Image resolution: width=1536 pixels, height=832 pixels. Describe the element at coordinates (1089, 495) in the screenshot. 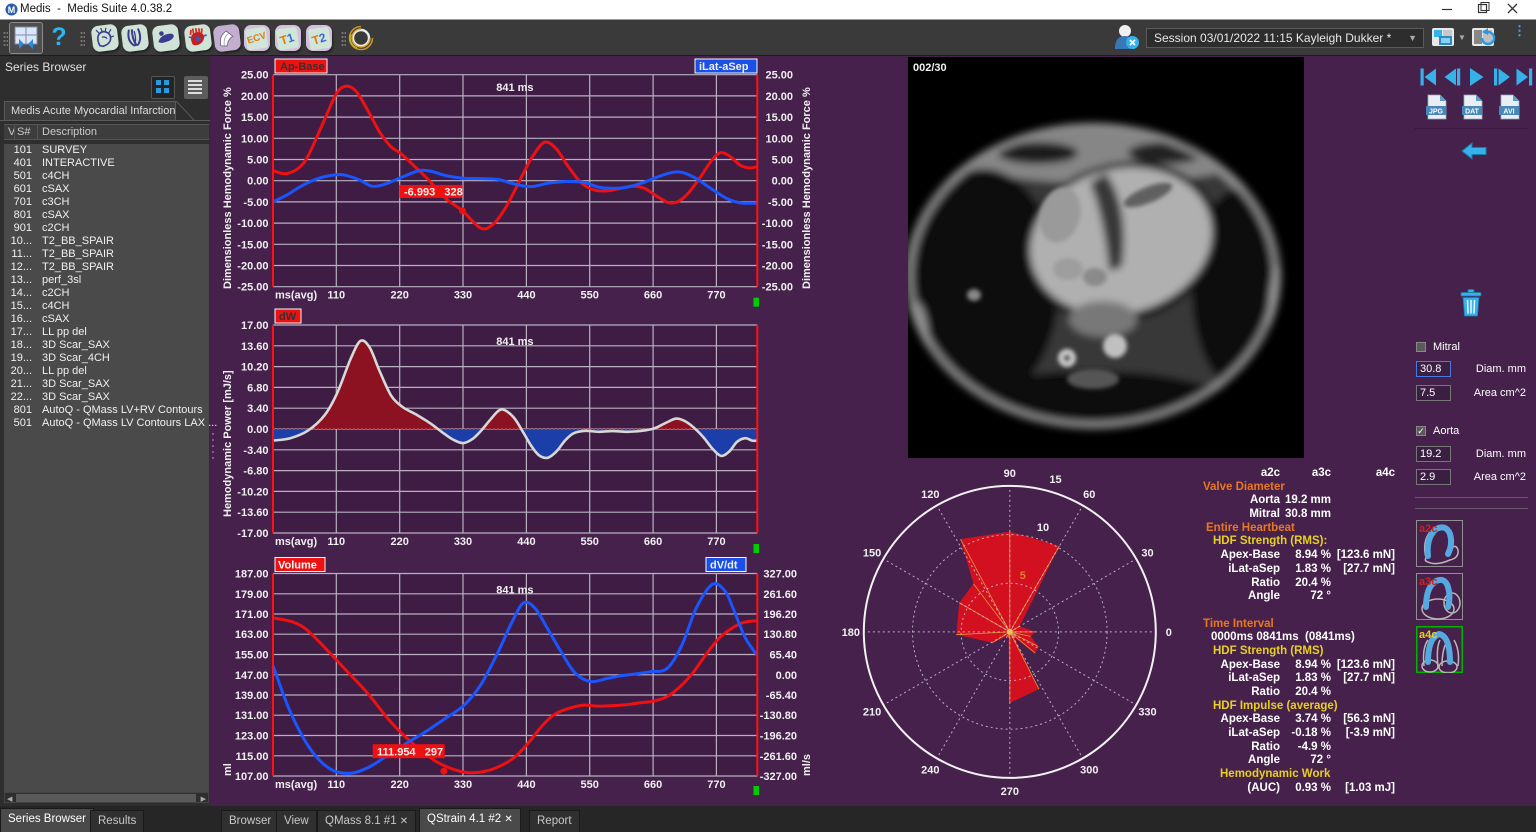

I see `svg-text: 60` at that location.